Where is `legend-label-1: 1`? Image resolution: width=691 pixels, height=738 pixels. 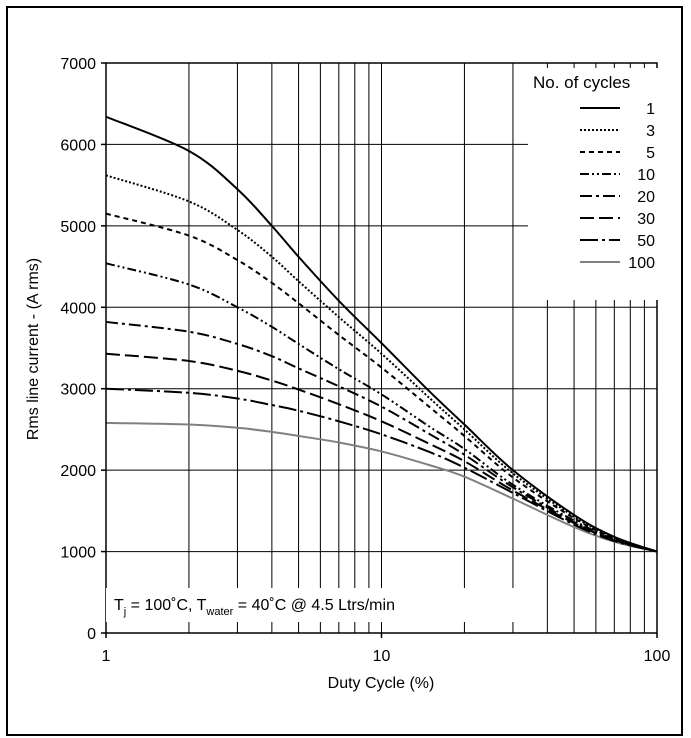
legend-label-1: 1 is located at coordinates (650, 109).